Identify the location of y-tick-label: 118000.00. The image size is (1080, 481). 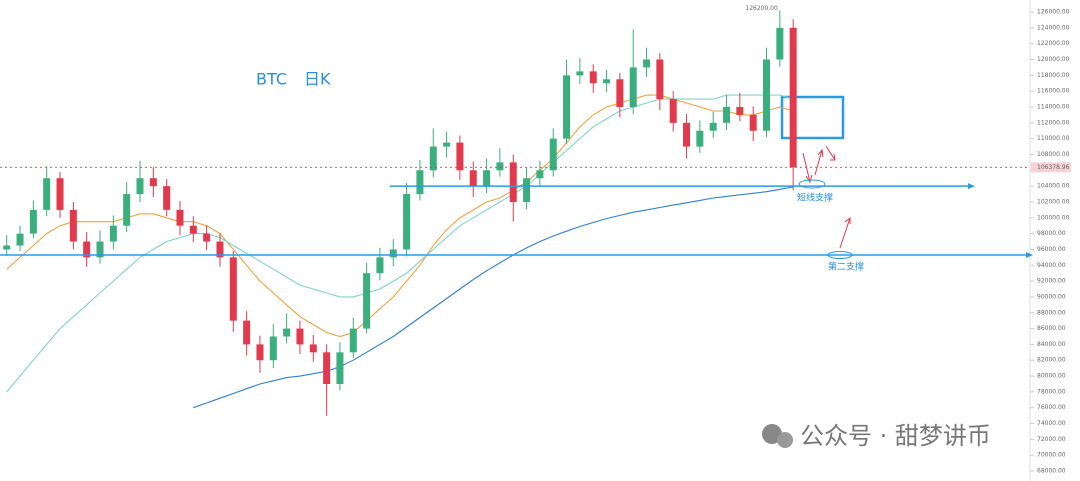
(1053, 75).